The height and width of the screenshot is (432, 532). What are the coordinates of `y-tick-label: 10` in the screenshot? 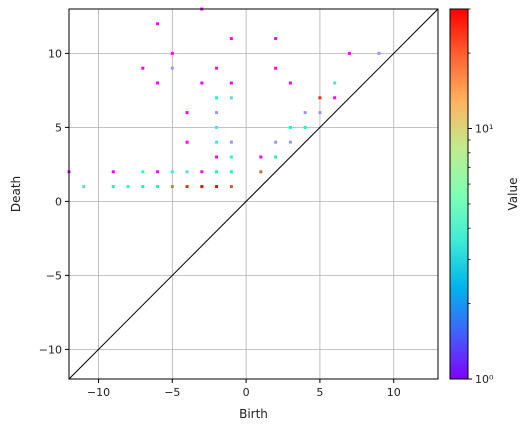 It's located at (55, 53).